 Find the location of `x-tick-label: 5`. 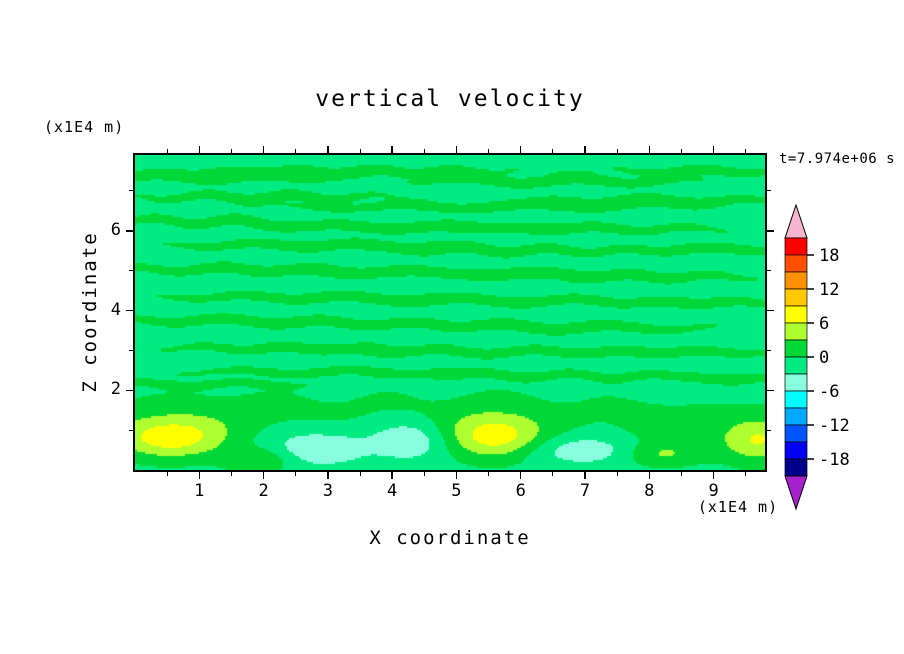

x-tick-label: 5 is located at coordinates (456, 491).